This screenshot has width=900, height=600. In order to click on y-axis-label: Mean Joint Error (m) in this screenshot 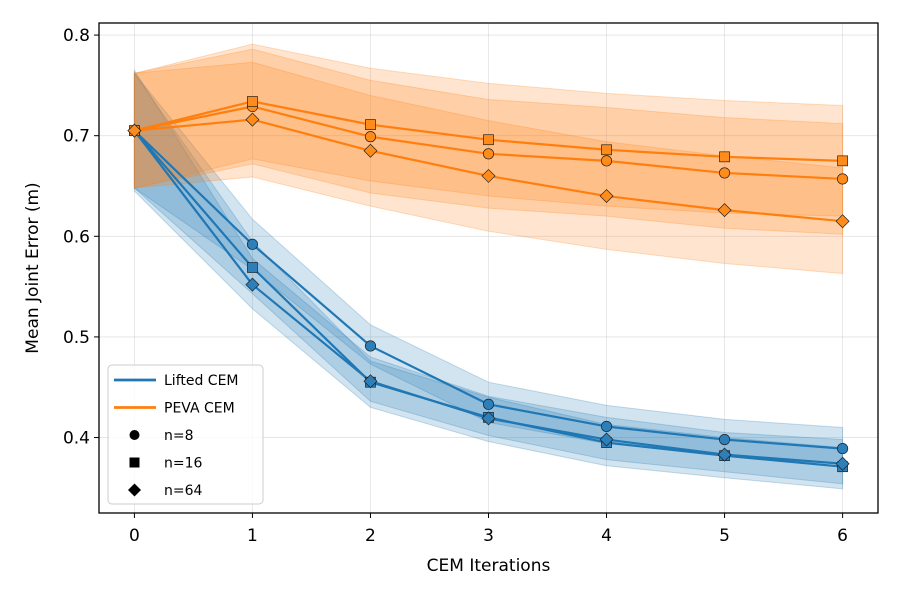, I will do `click(33, 267)`.